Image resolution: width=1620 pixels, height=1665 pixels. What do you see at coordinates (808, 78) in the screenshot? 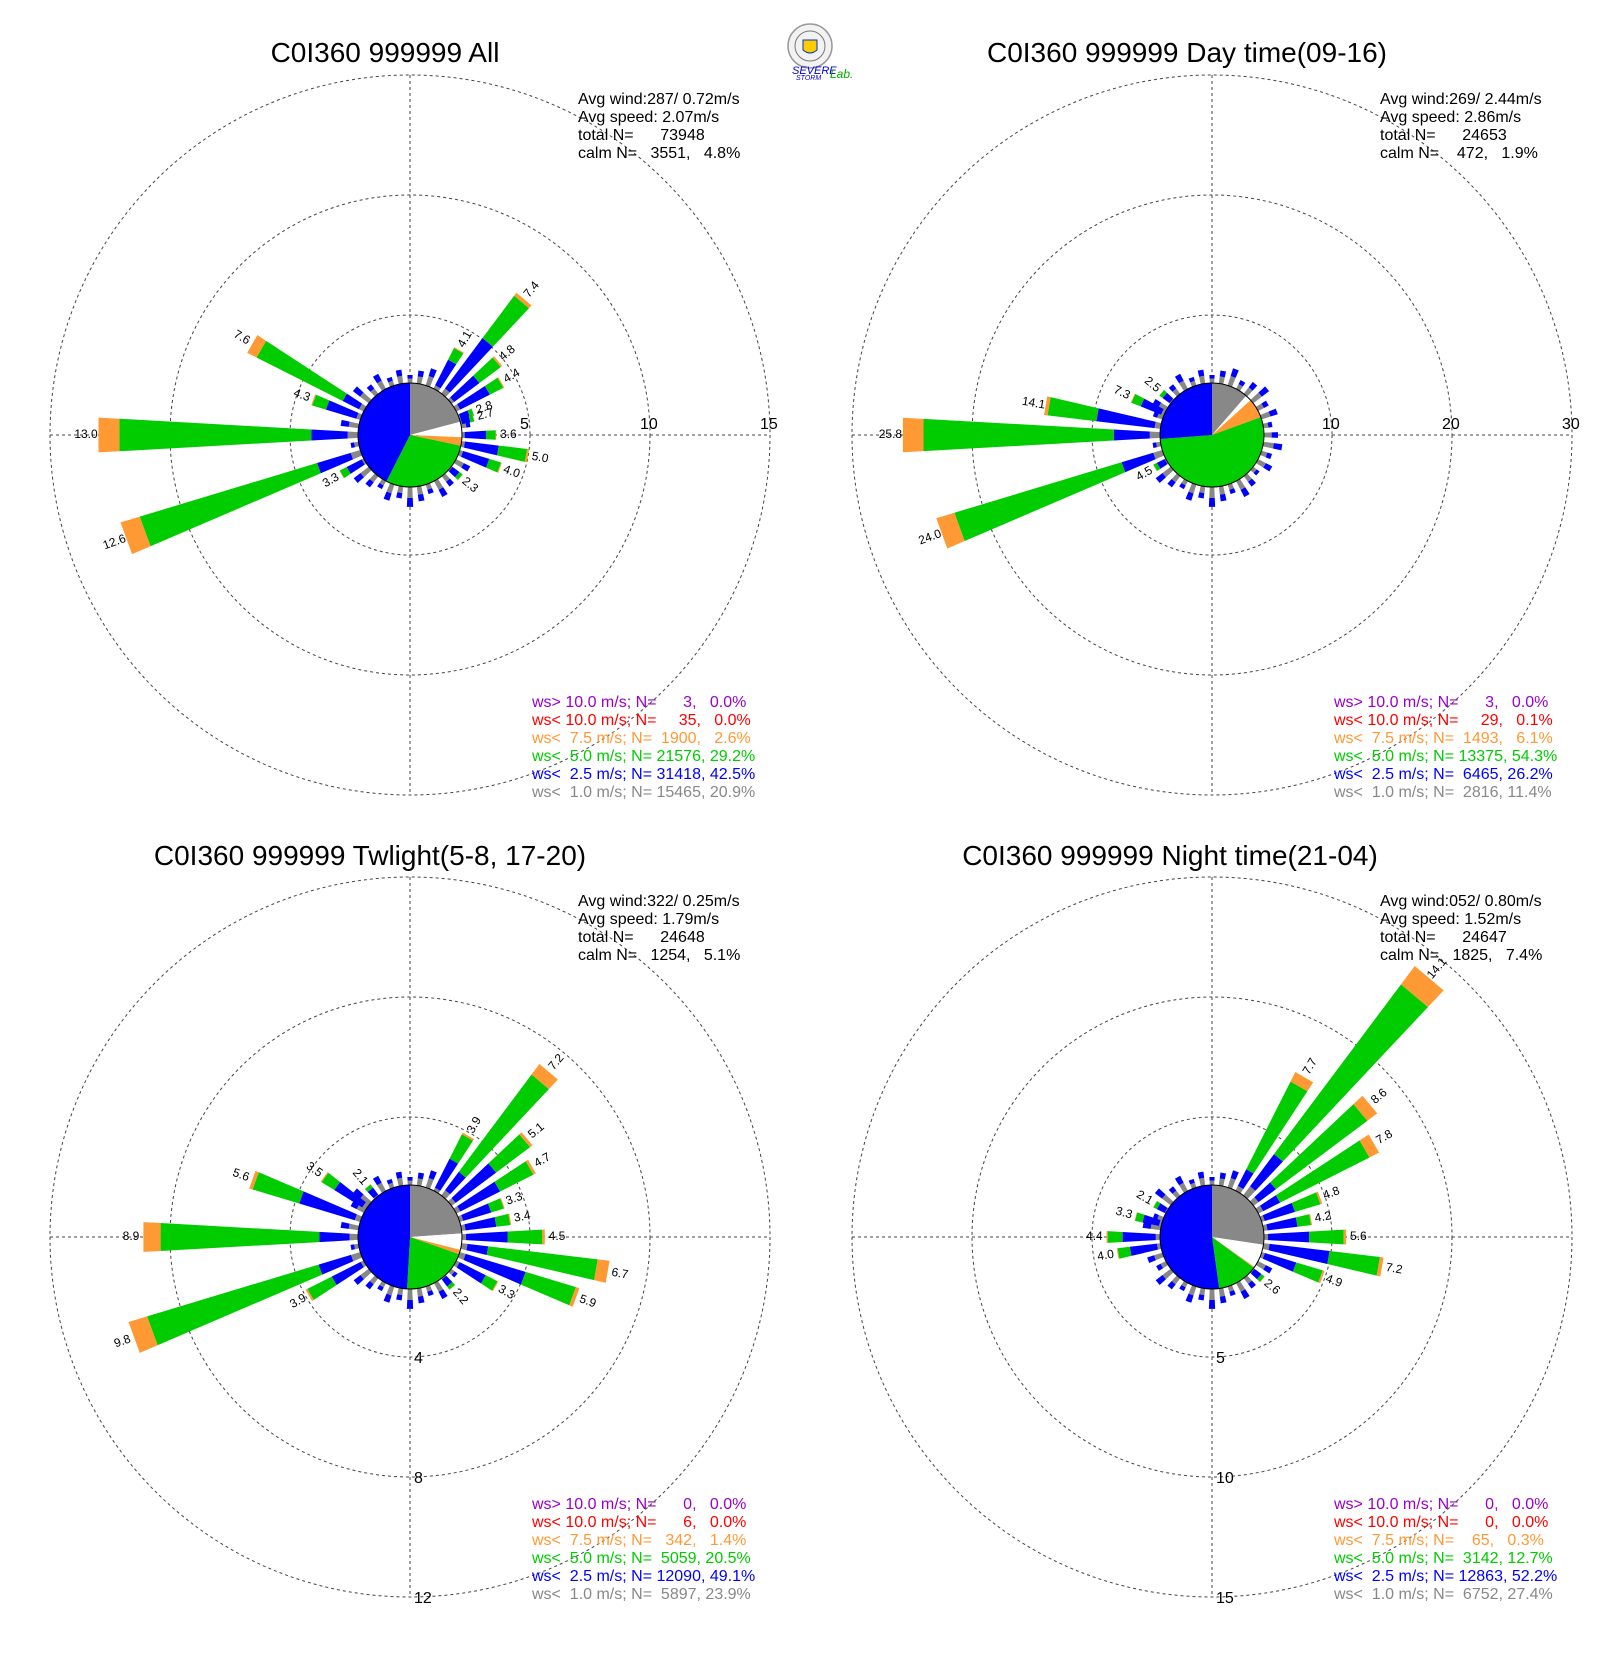
I see `logo-storm-text: STORM` at bounding box center [808, 78].